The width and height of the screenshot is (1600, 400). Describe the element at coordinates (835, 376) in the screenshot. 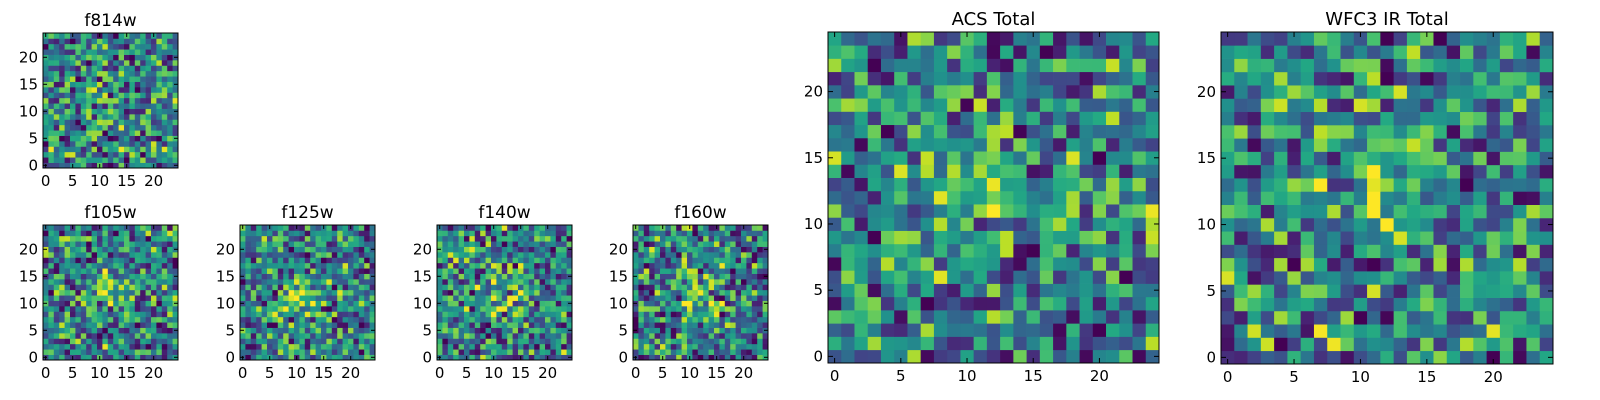

I see `x-tick-label: 0` at that location.